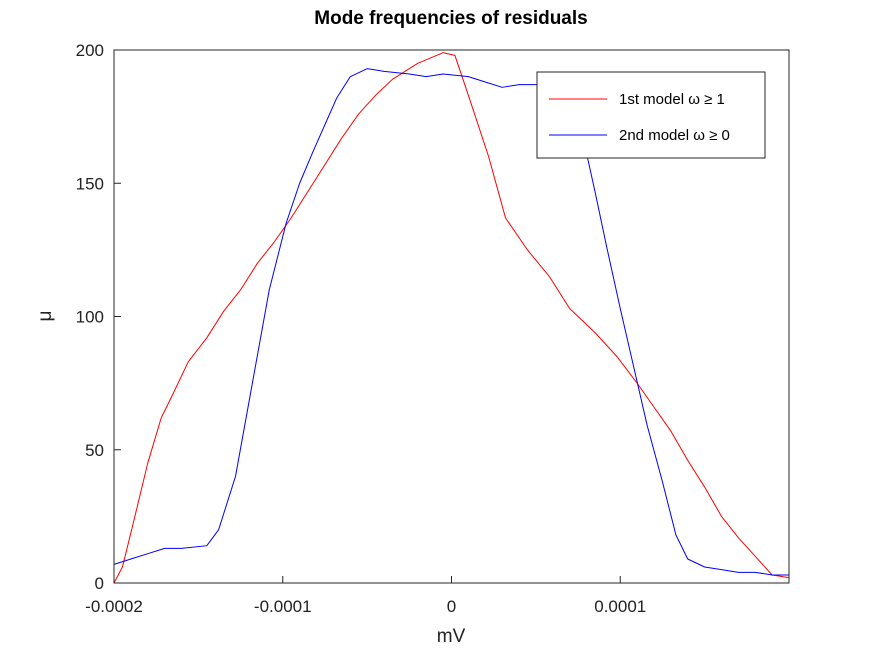  What do you see at coordinates (283, 606) in the screenshot?
I see `x-tick-label: -0.0001` at bounding box center [283, 606].